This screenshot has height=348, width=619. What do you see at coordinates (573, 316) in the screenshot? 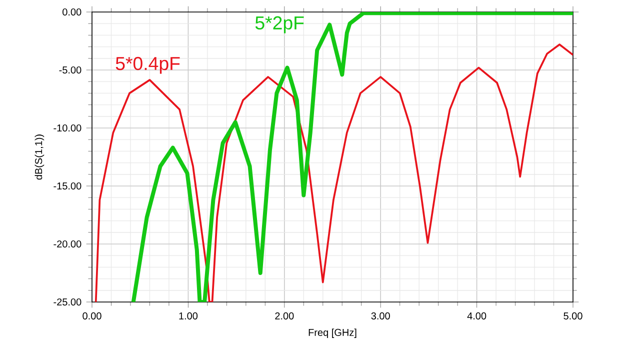
I see `x-tick-label: 5.00` at bounding box center [573, 316].